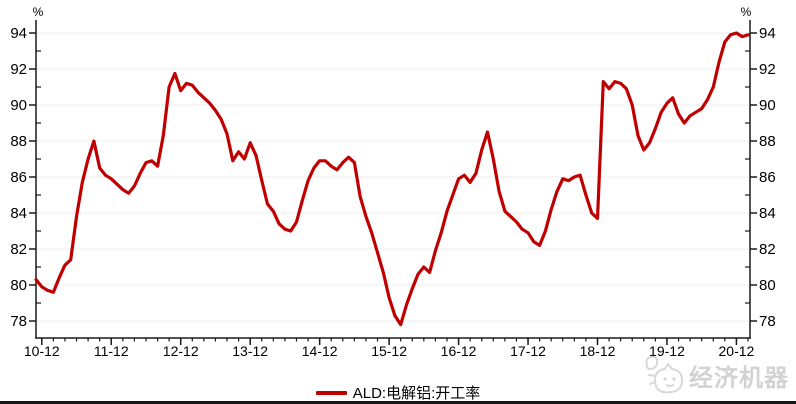  I want to click on x-axis-label: 15-12, so click(389, 351).